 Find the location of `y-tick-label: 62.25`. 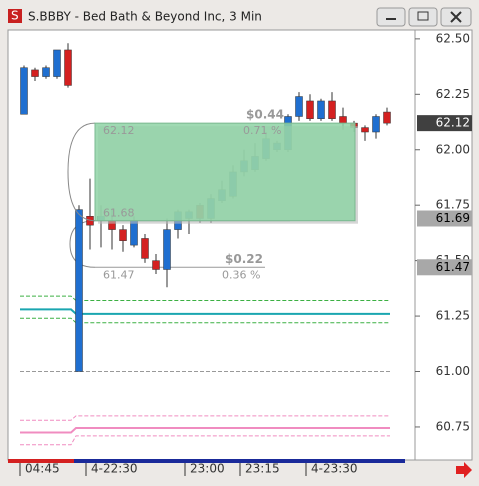

y-tick-label: 62.25 is located at coordinates (453, 94).